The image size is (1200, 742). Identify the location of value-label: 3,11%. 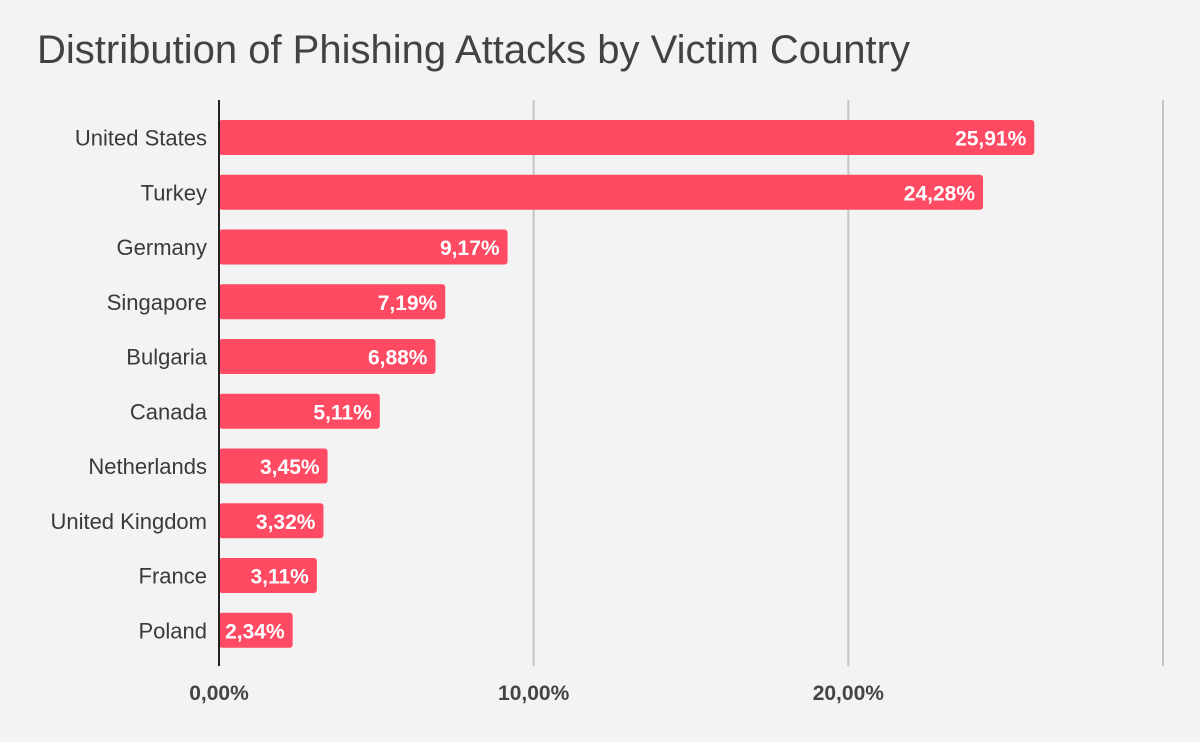
(279, 577).